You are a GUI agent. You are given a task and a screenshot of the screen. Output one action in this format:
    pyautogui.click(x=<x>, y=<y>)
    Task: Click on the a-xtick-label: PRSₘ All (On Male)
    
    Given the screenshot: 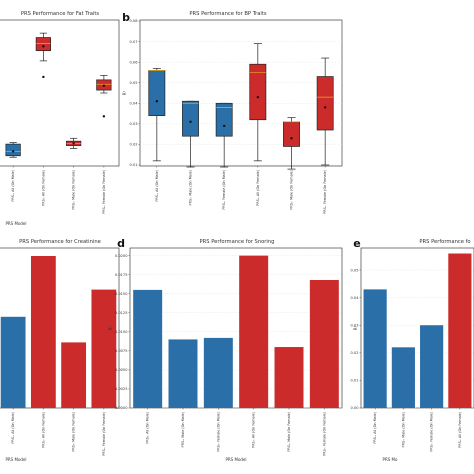 What is the action you would take?
    pyautogui.click(x=13, y=185)
    